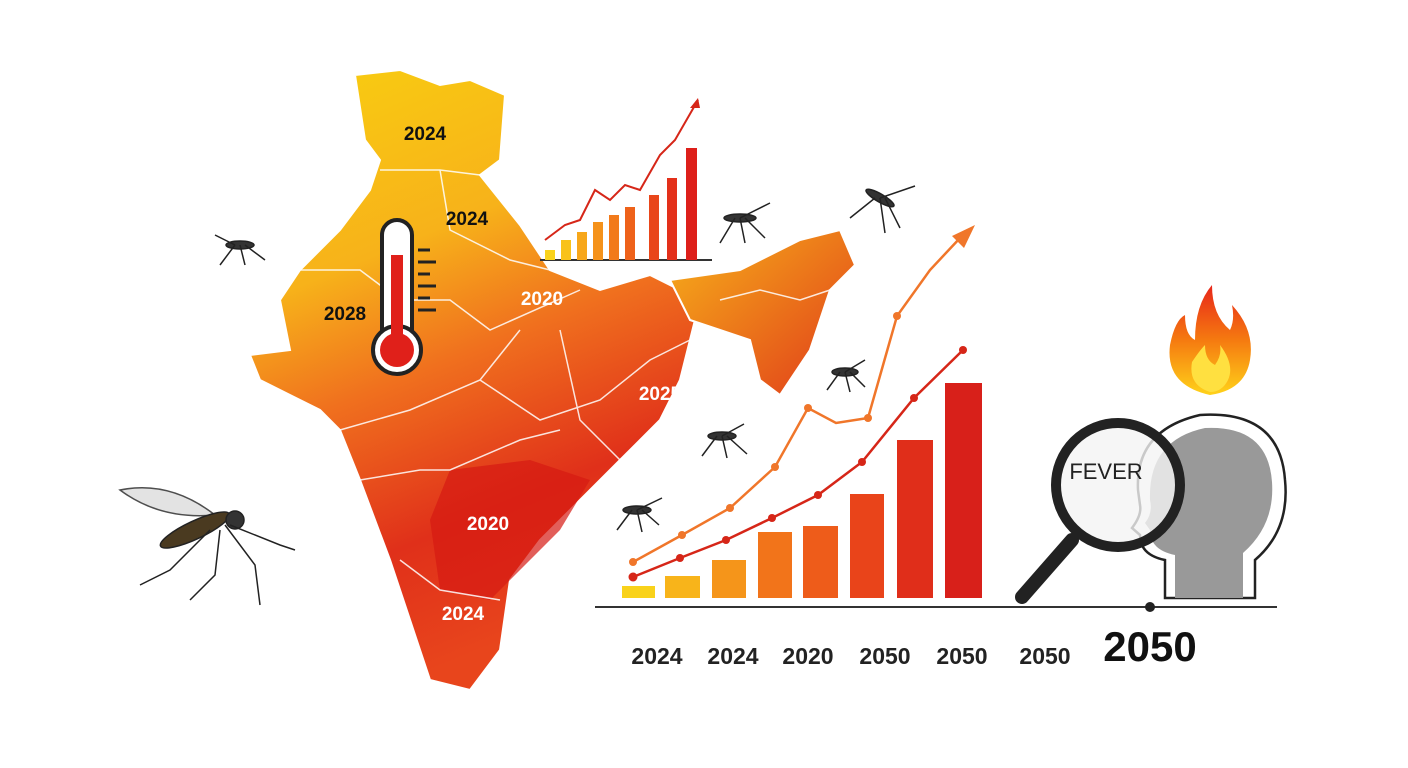 The height and width of the screenshot is (768, 1408). Describe the element at coordinates (345, 314) in the screenshot. I see `map-label: 2028` at that location.